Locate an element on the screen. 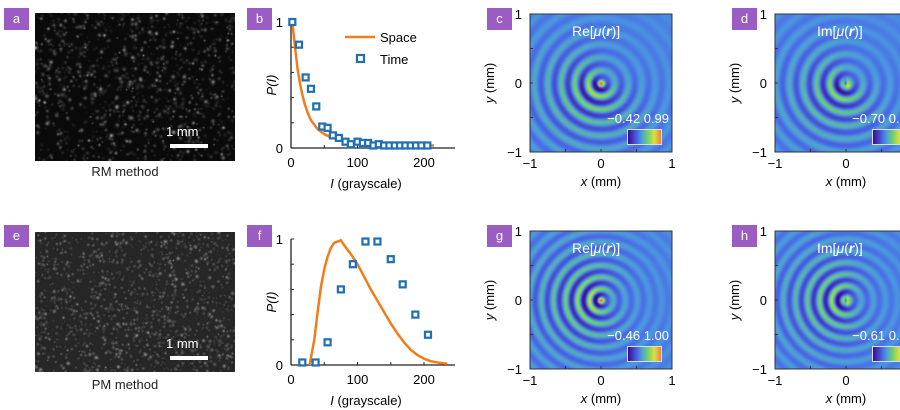 Image resolution: width=900 pixels, height=410 pixels. x-tick-label: 1 is located at coordinates (671, 163).